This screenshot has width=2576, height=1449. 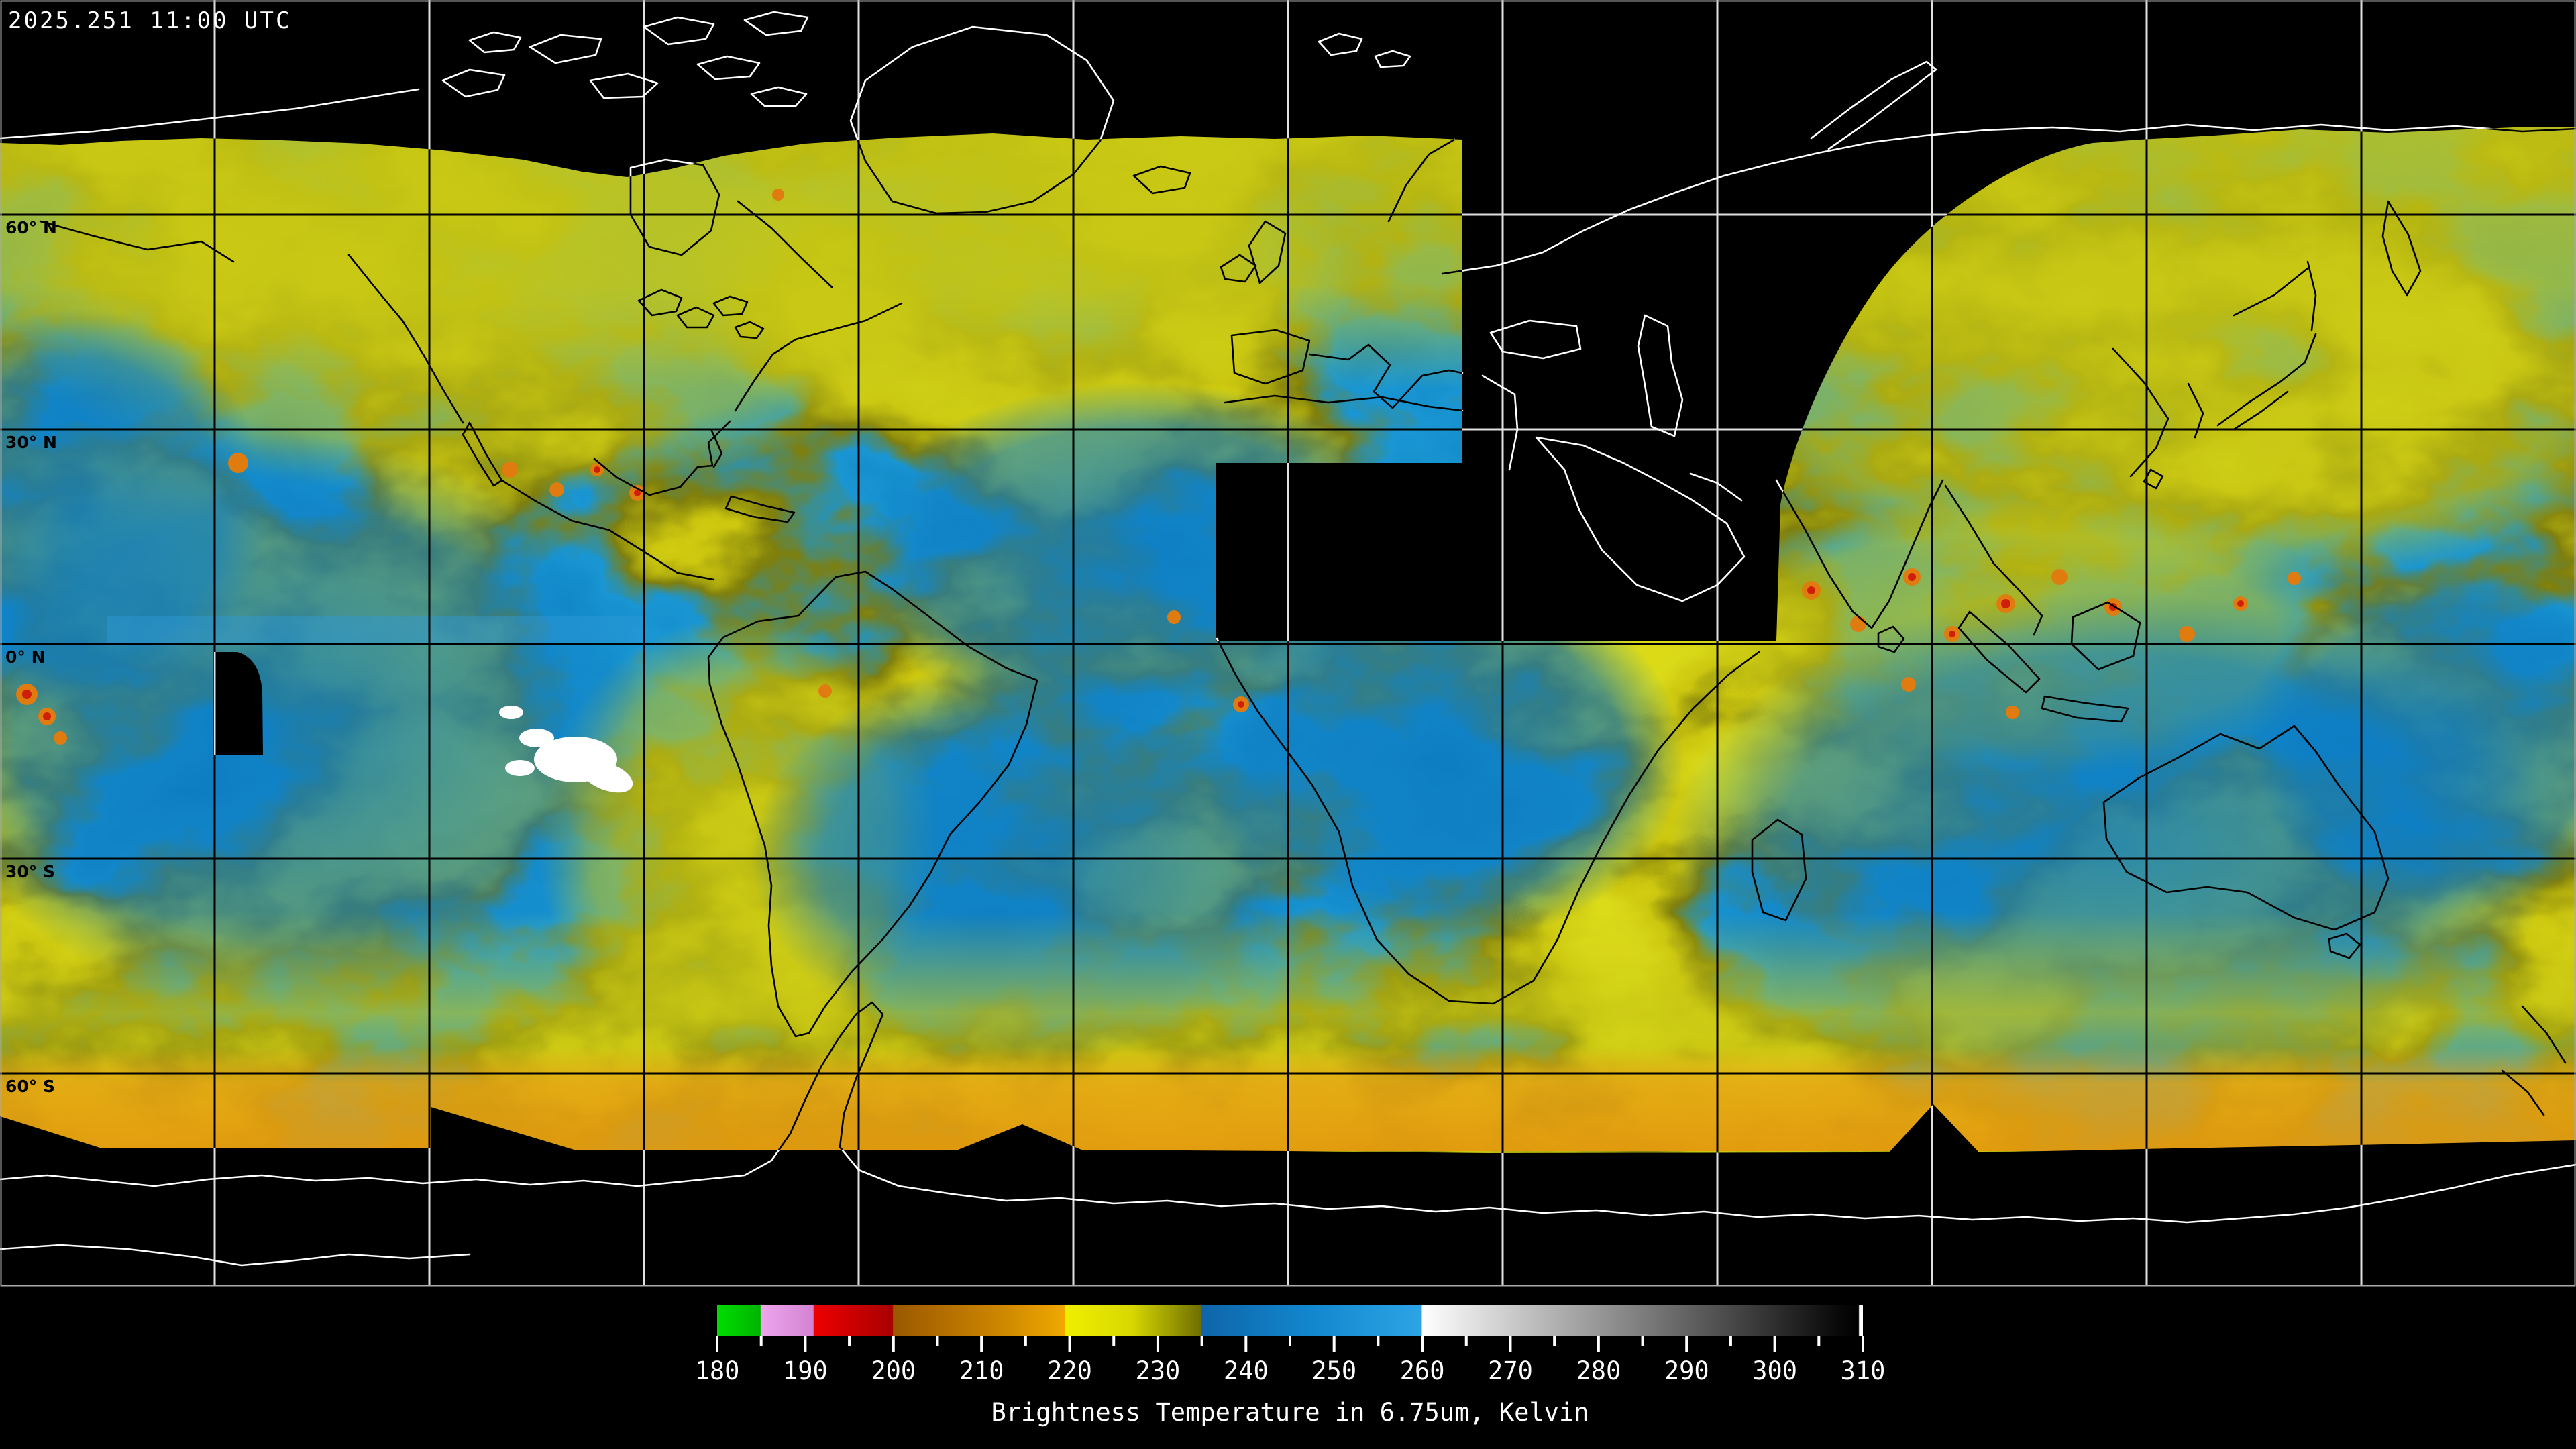 What do you see at coordinates (1333, 1370) in the screenshot?
I see `colorbar-tick-label: 250` at bounding box center [1333, 1370].